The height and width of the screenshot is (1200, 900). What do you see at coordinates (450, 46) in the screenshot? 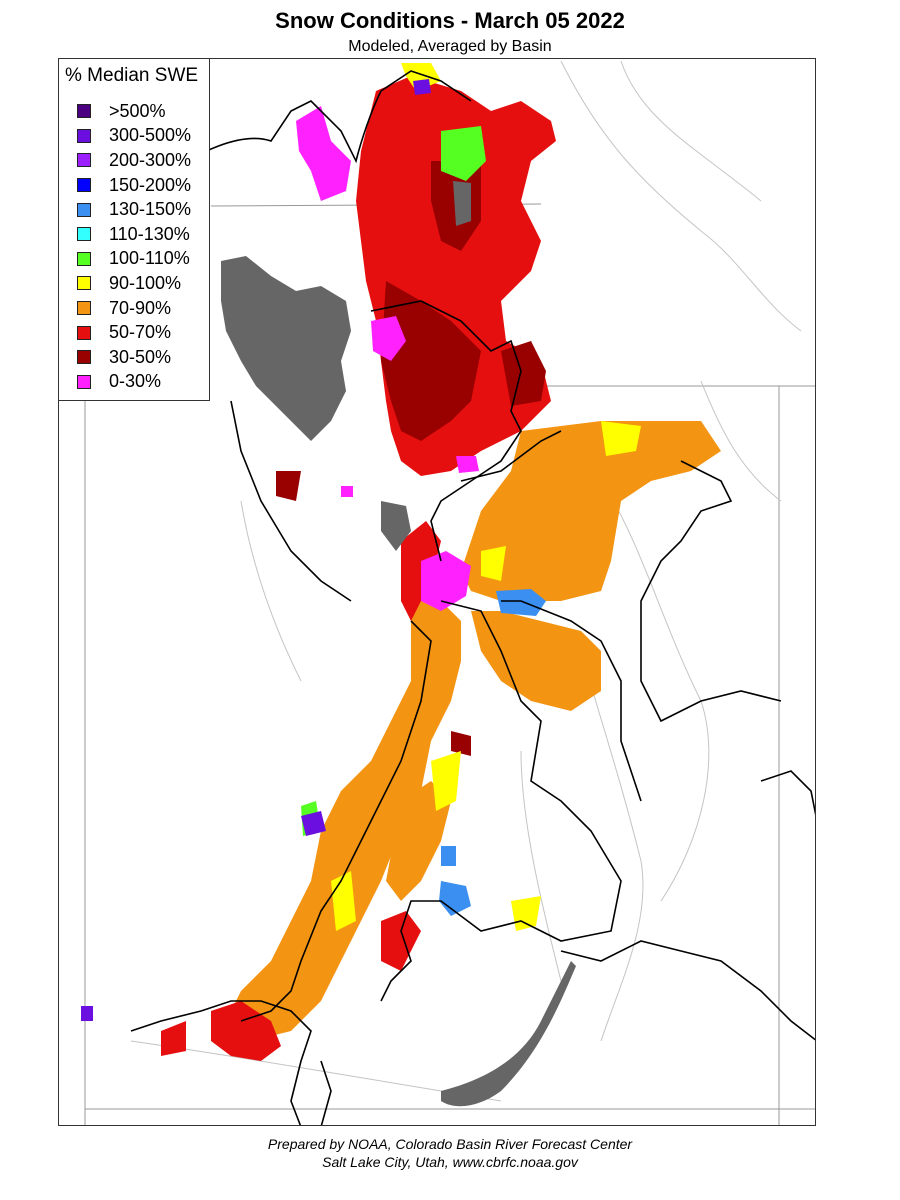
I see `map-subtitle: Modeled, Averaged by Basin` at bounding box center [450, 46].